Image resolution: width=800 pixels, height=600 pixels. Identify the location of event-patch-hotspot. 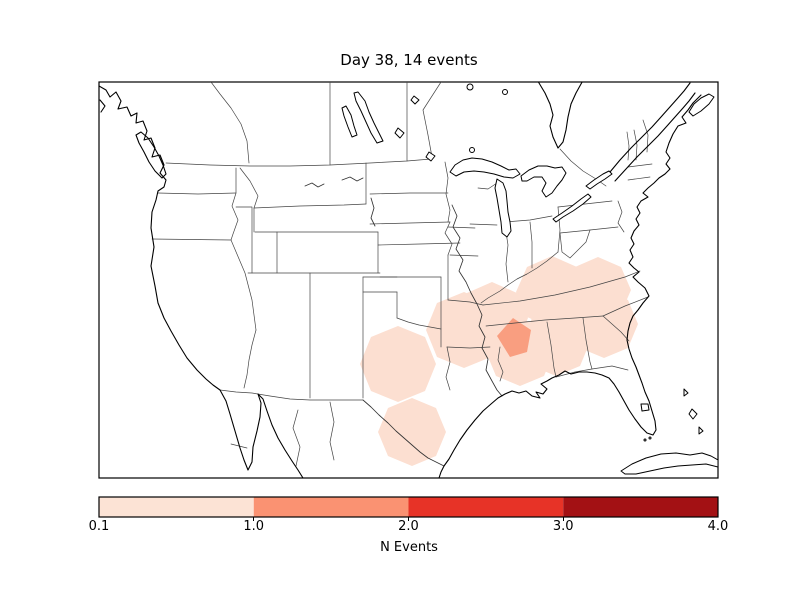
(514, 337).